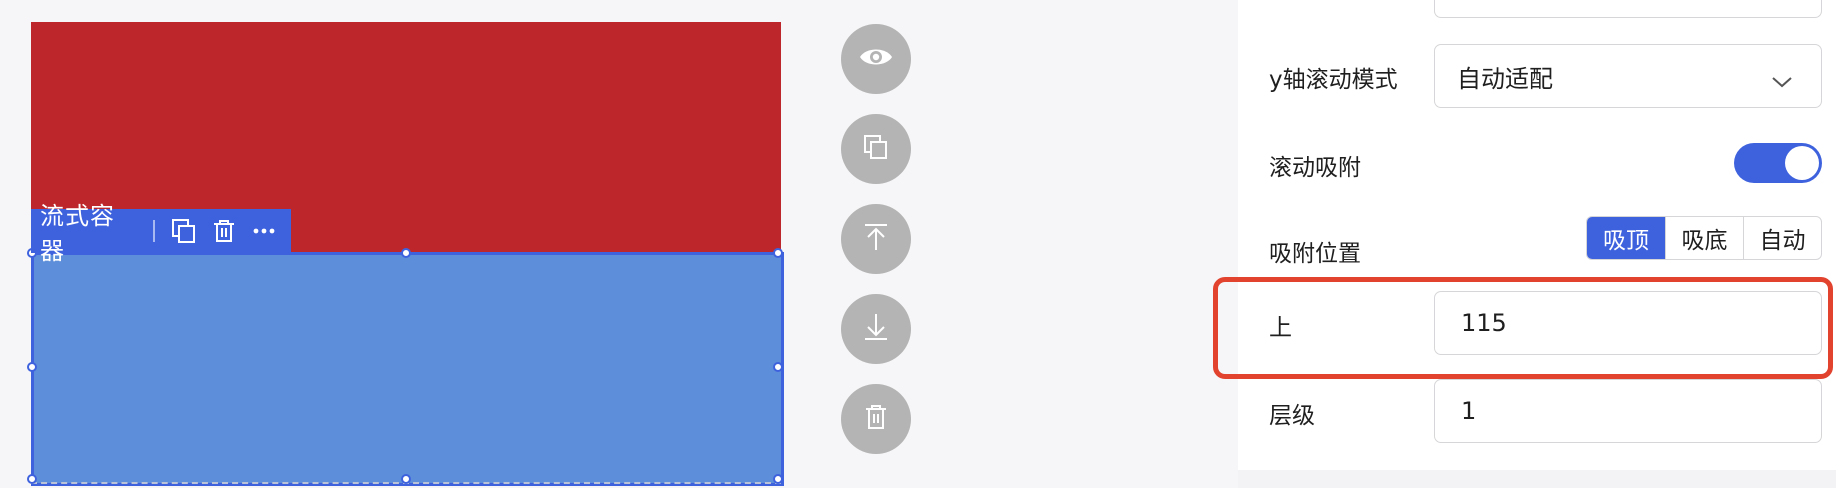 The height and width of the screenshot is (488, 1836). Describe the element at coordinates (1782, 81) in the screenshot. I see `chevron-down-icon` at that location.